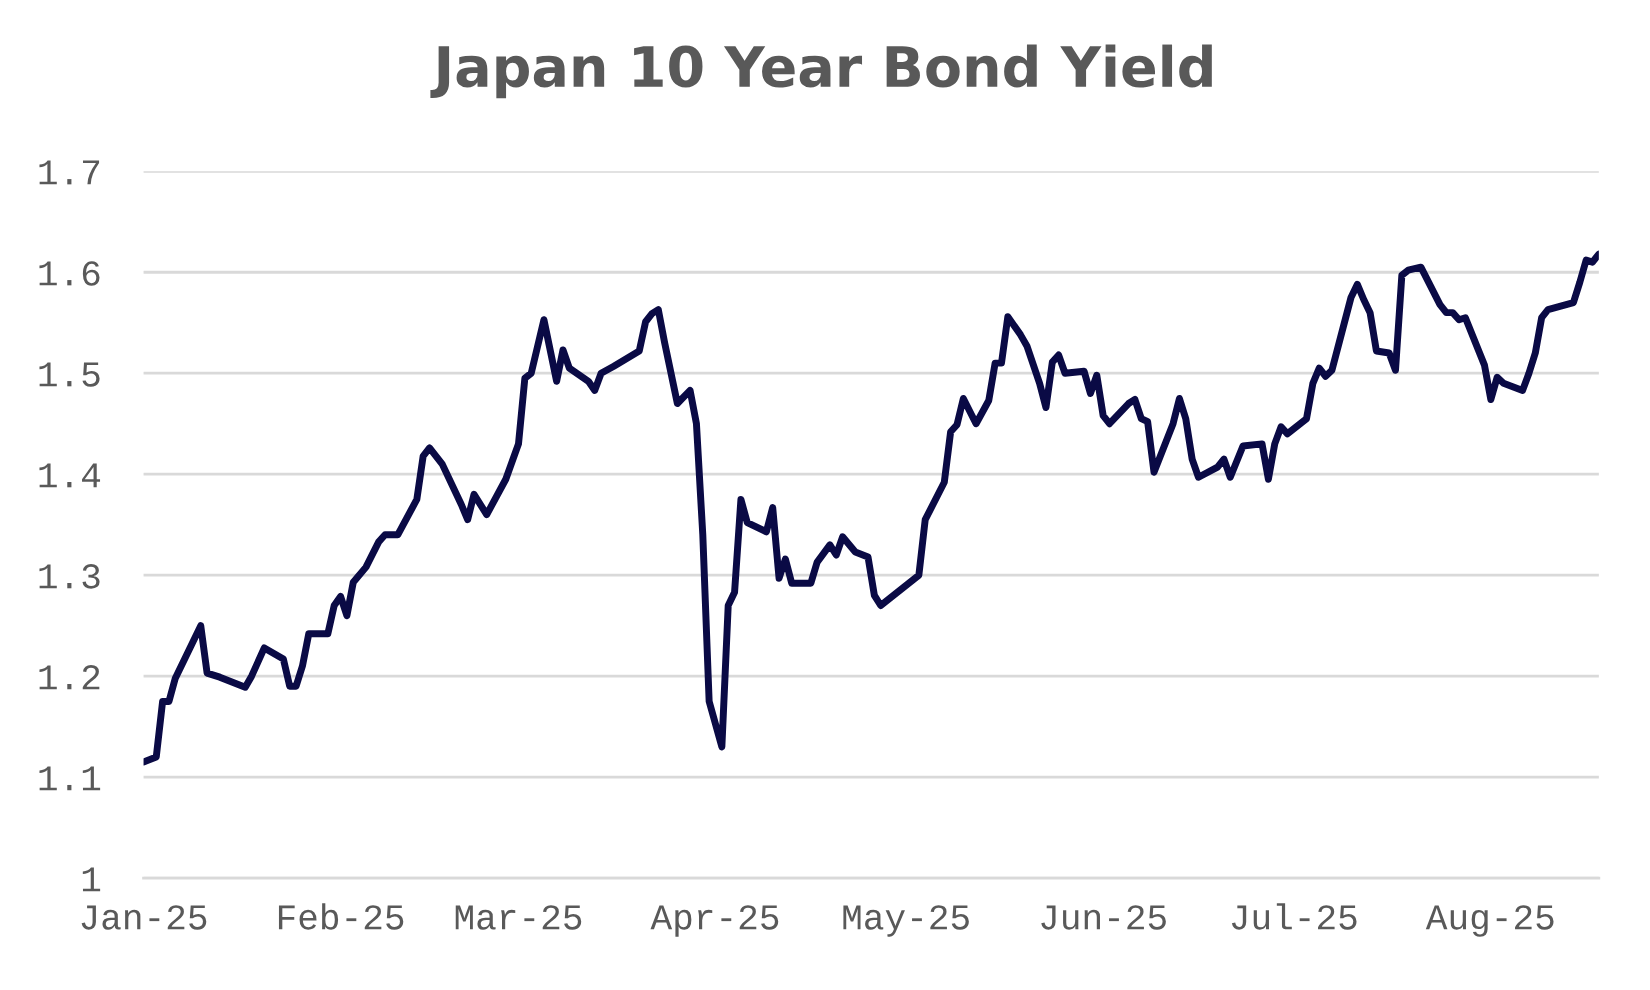 This screenshot has height=990, width=1650. I want to click on x-tick-label: Apr-25, so click(714, 921).